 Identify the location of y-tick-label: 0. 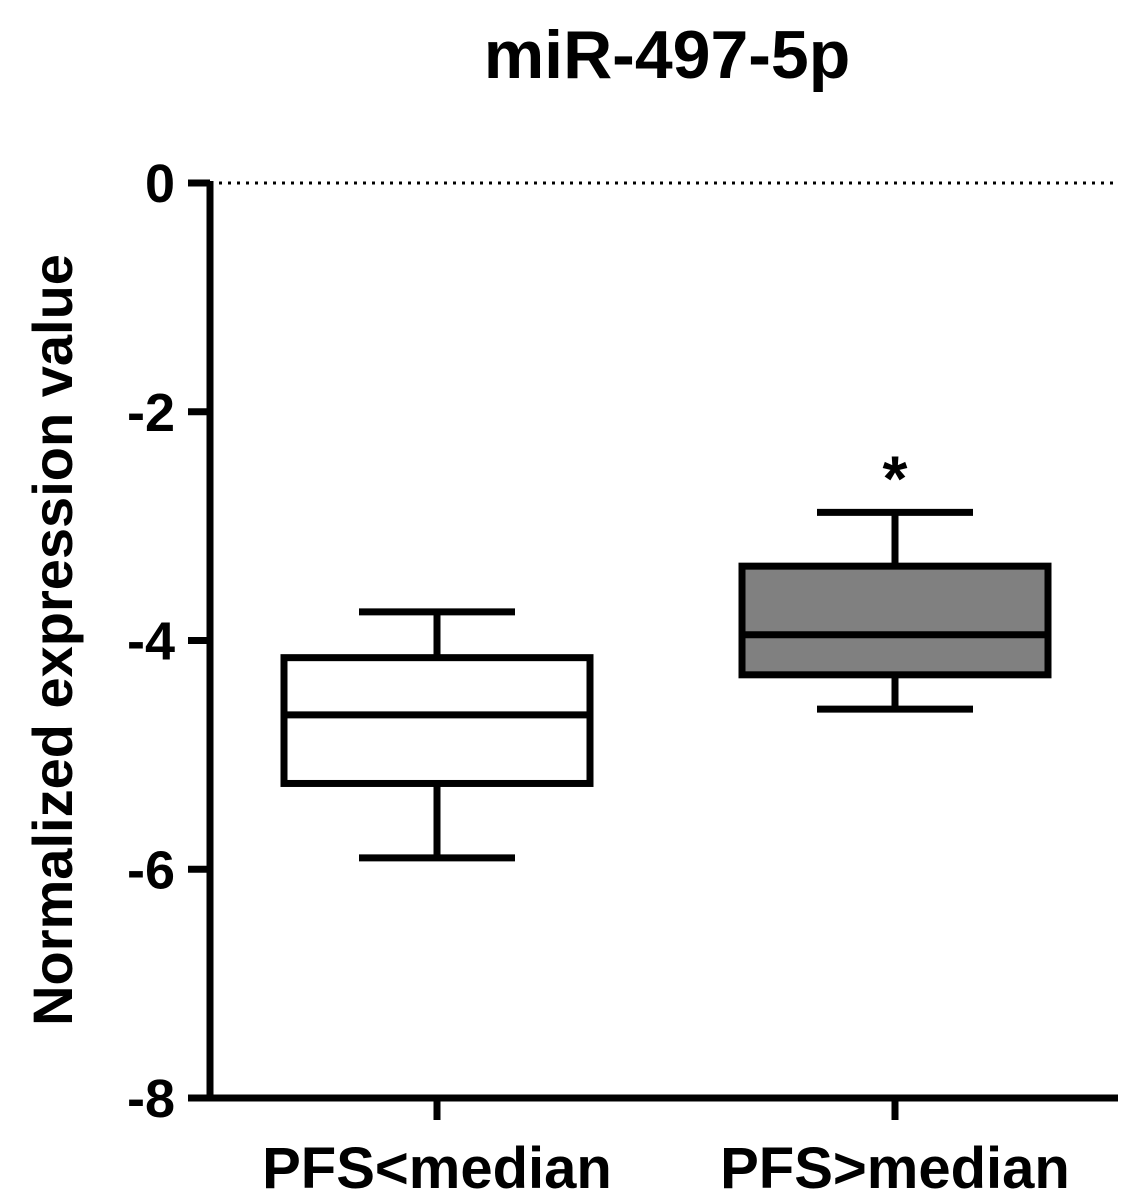
(160, 184).